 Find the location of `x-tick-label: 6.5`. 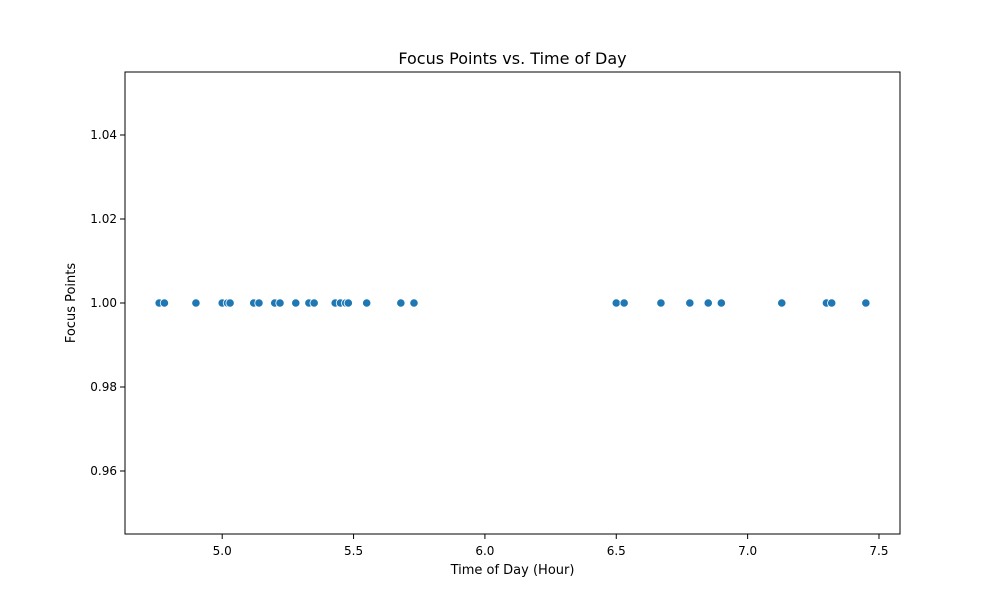

x-tick-label: 6.5 is located at coordinates (616, 551).